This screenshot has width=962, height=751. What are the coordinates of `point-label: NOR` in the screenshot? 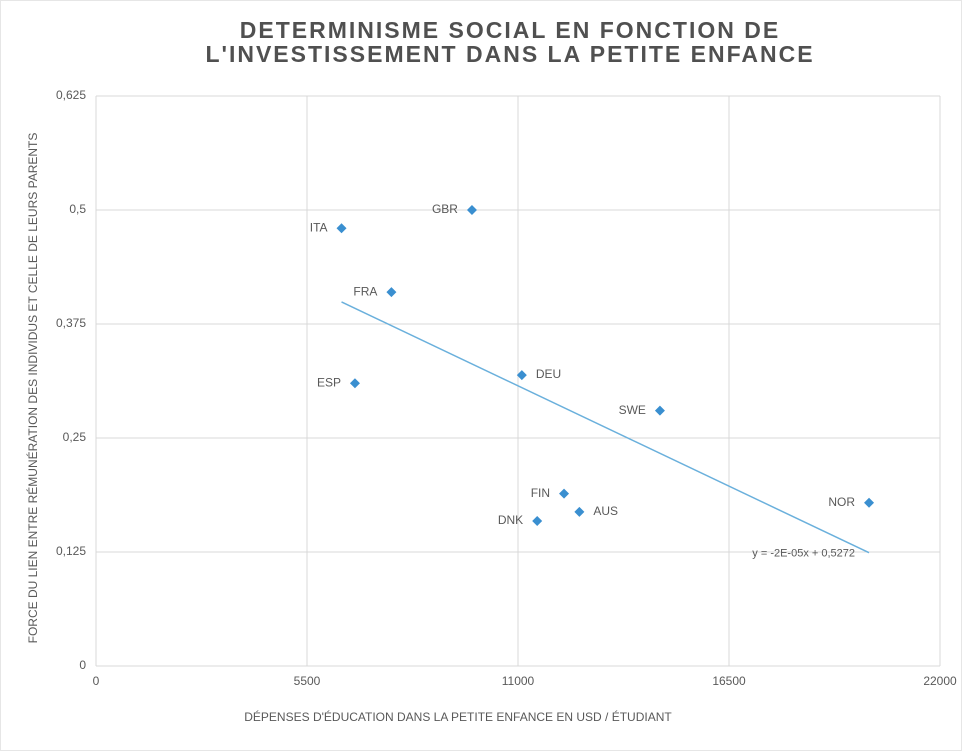 It's located at (841, 502).